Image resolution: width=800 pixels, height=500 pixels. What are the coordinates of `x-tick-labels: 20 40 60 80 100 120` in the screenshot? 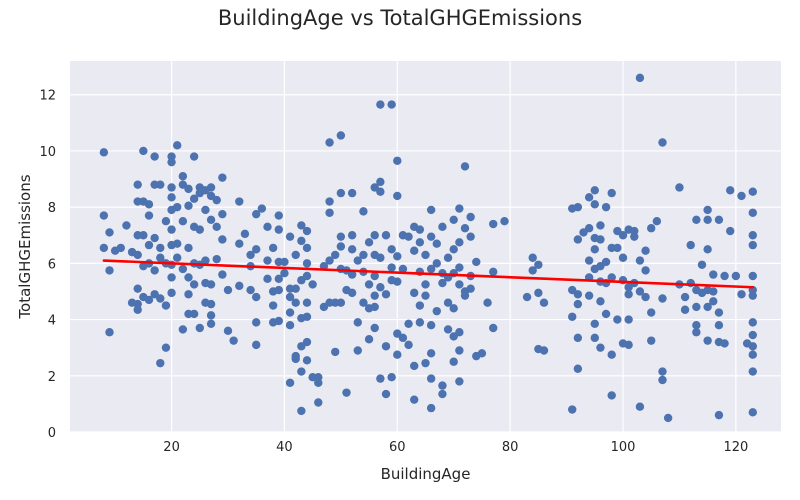 It's located at (455, 447).